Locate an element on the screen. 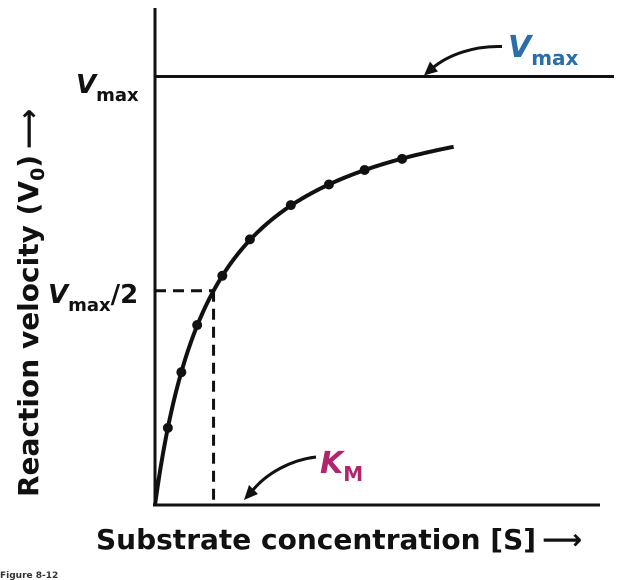 The width and height of the screenshot is (628, 580). figure-caption: Figure 8-12 is located at coordinates (29, 575).